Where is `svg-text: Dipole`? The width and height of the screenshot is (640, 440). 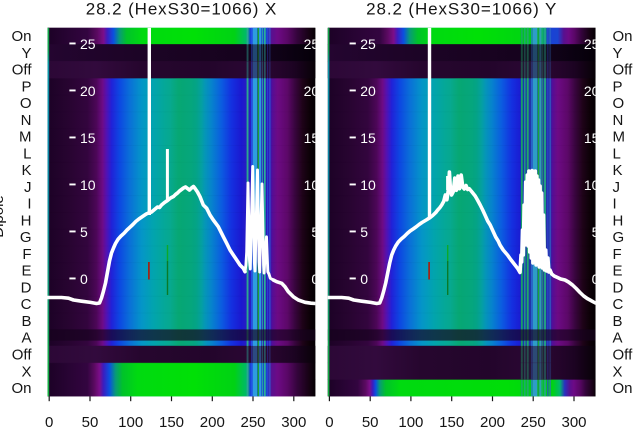
svg-text: Dipole is located at coordinates (3, 216).